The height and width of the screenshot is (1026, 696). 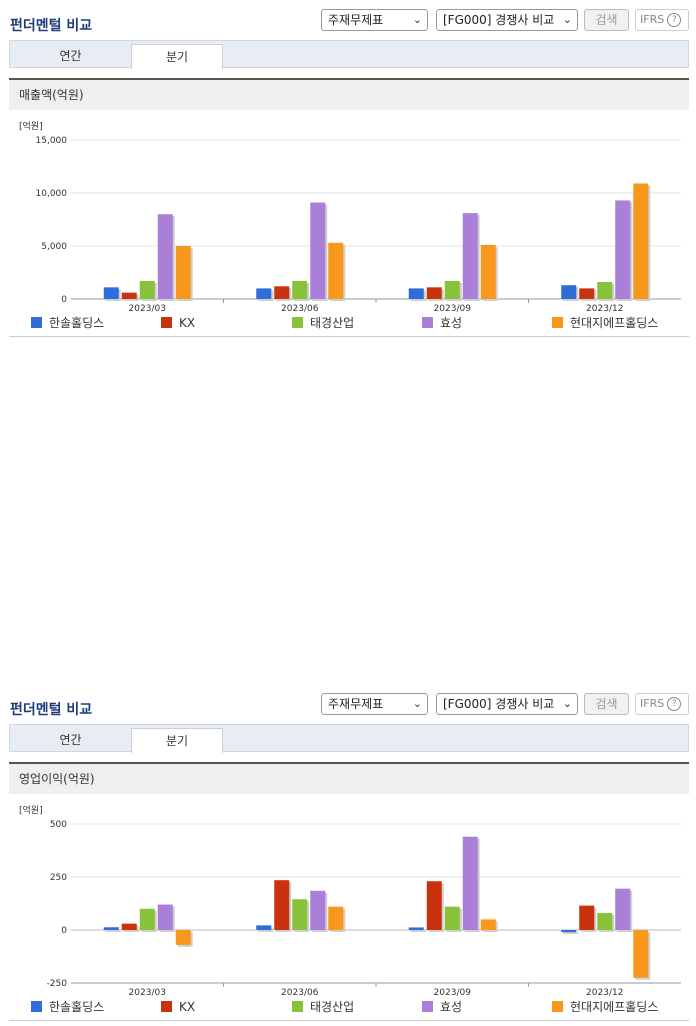 What do you see at coordinates (349, 95) in the screenshot?
I see `chart-label: 매출액(억원)` at bounding box center [349, 95].